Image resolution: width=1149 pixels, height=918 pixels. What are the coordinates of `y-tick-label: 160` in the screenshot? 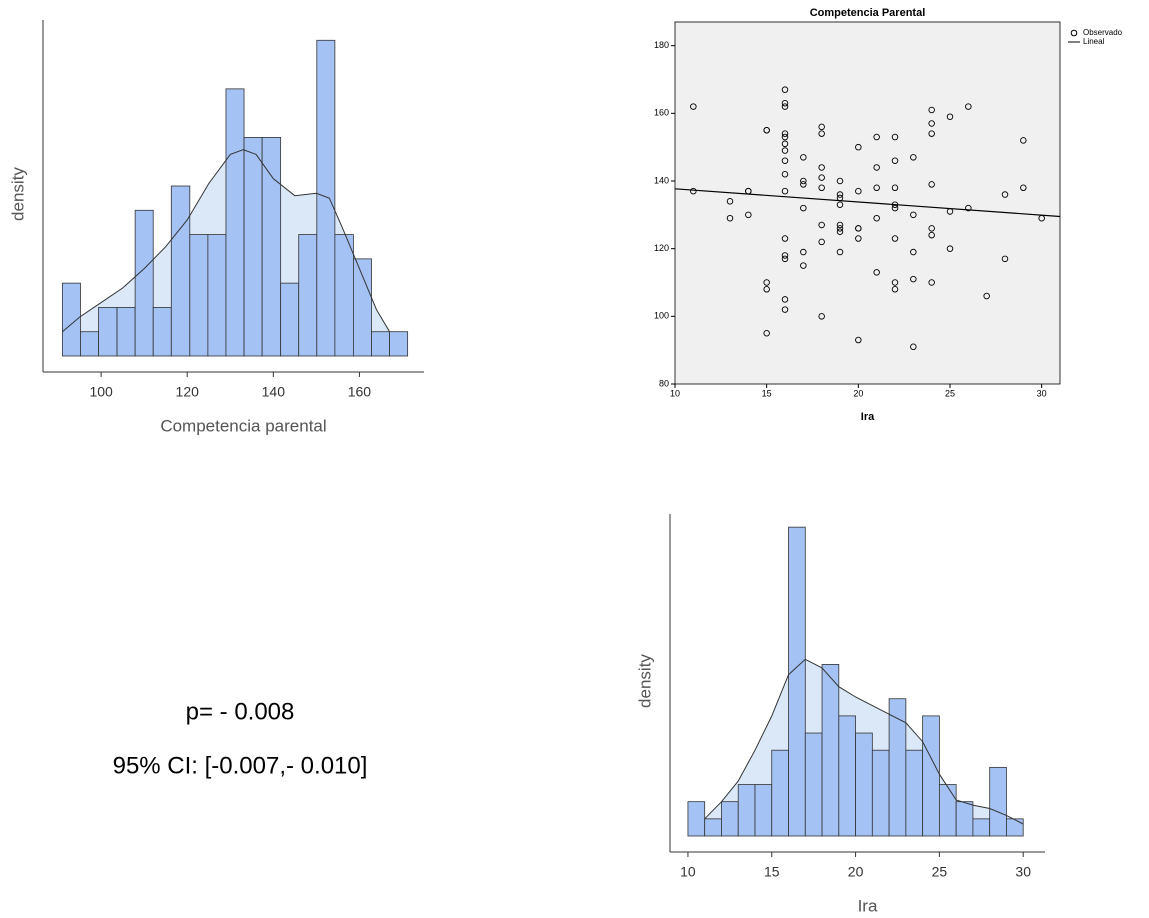 It's located at (661, 113).